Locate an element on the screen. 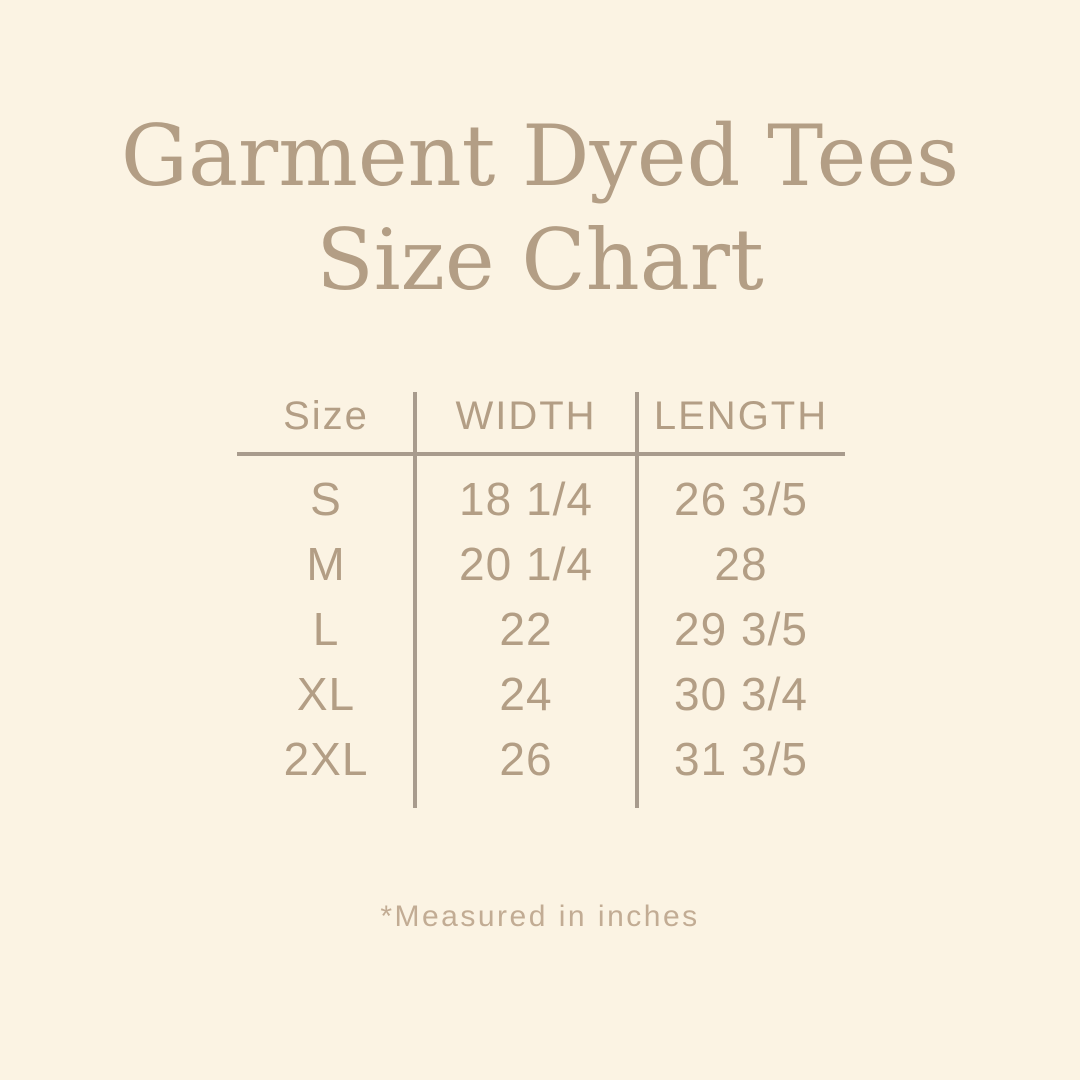 This screenshot has height=1080, width=1080. table-header-row: Size WIDTH LENGTH is located at coordinates (541, 416).